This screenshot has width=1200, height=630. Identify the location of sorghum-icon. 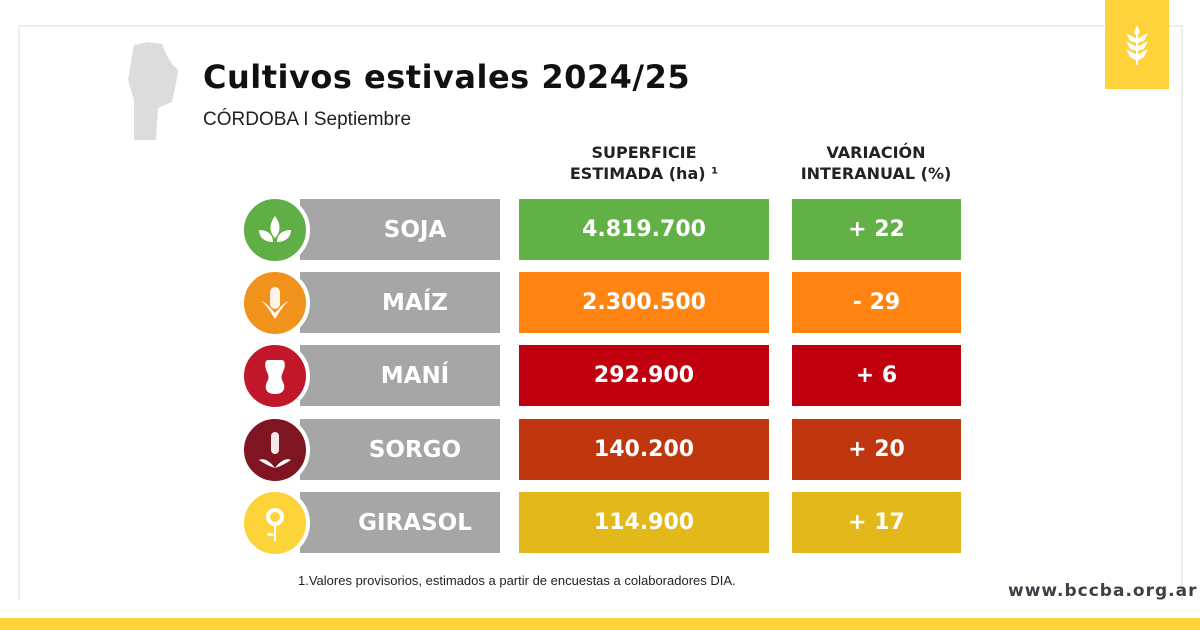
(275, 450).